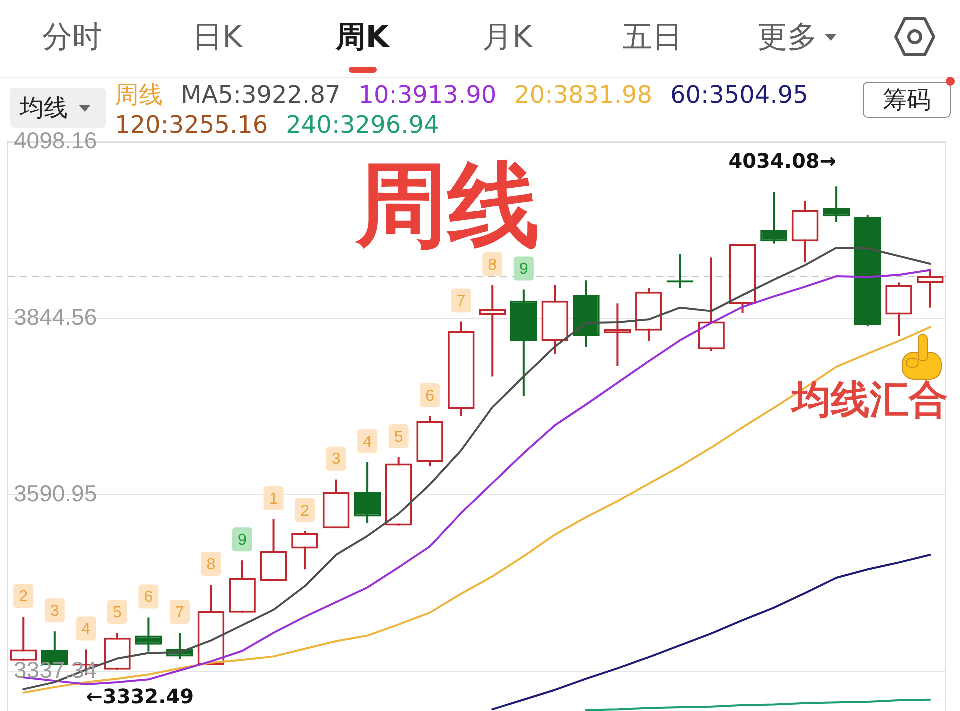 The width and height of the screenshot is (960, 711). Describe the element at coordinates (191, 125) in the screenshot. I see `legend-label: 120:3255.16` at that location.